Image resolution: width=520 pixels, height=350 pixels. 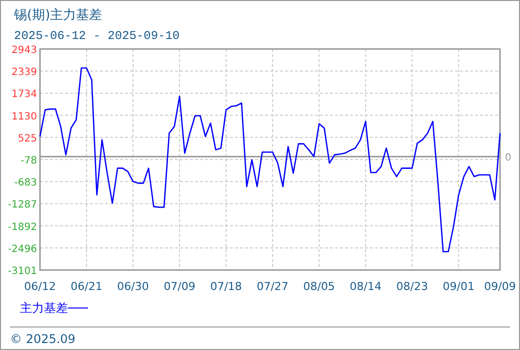 I want to click on x-tick-label: 07/18, so click(x=226, y=286).